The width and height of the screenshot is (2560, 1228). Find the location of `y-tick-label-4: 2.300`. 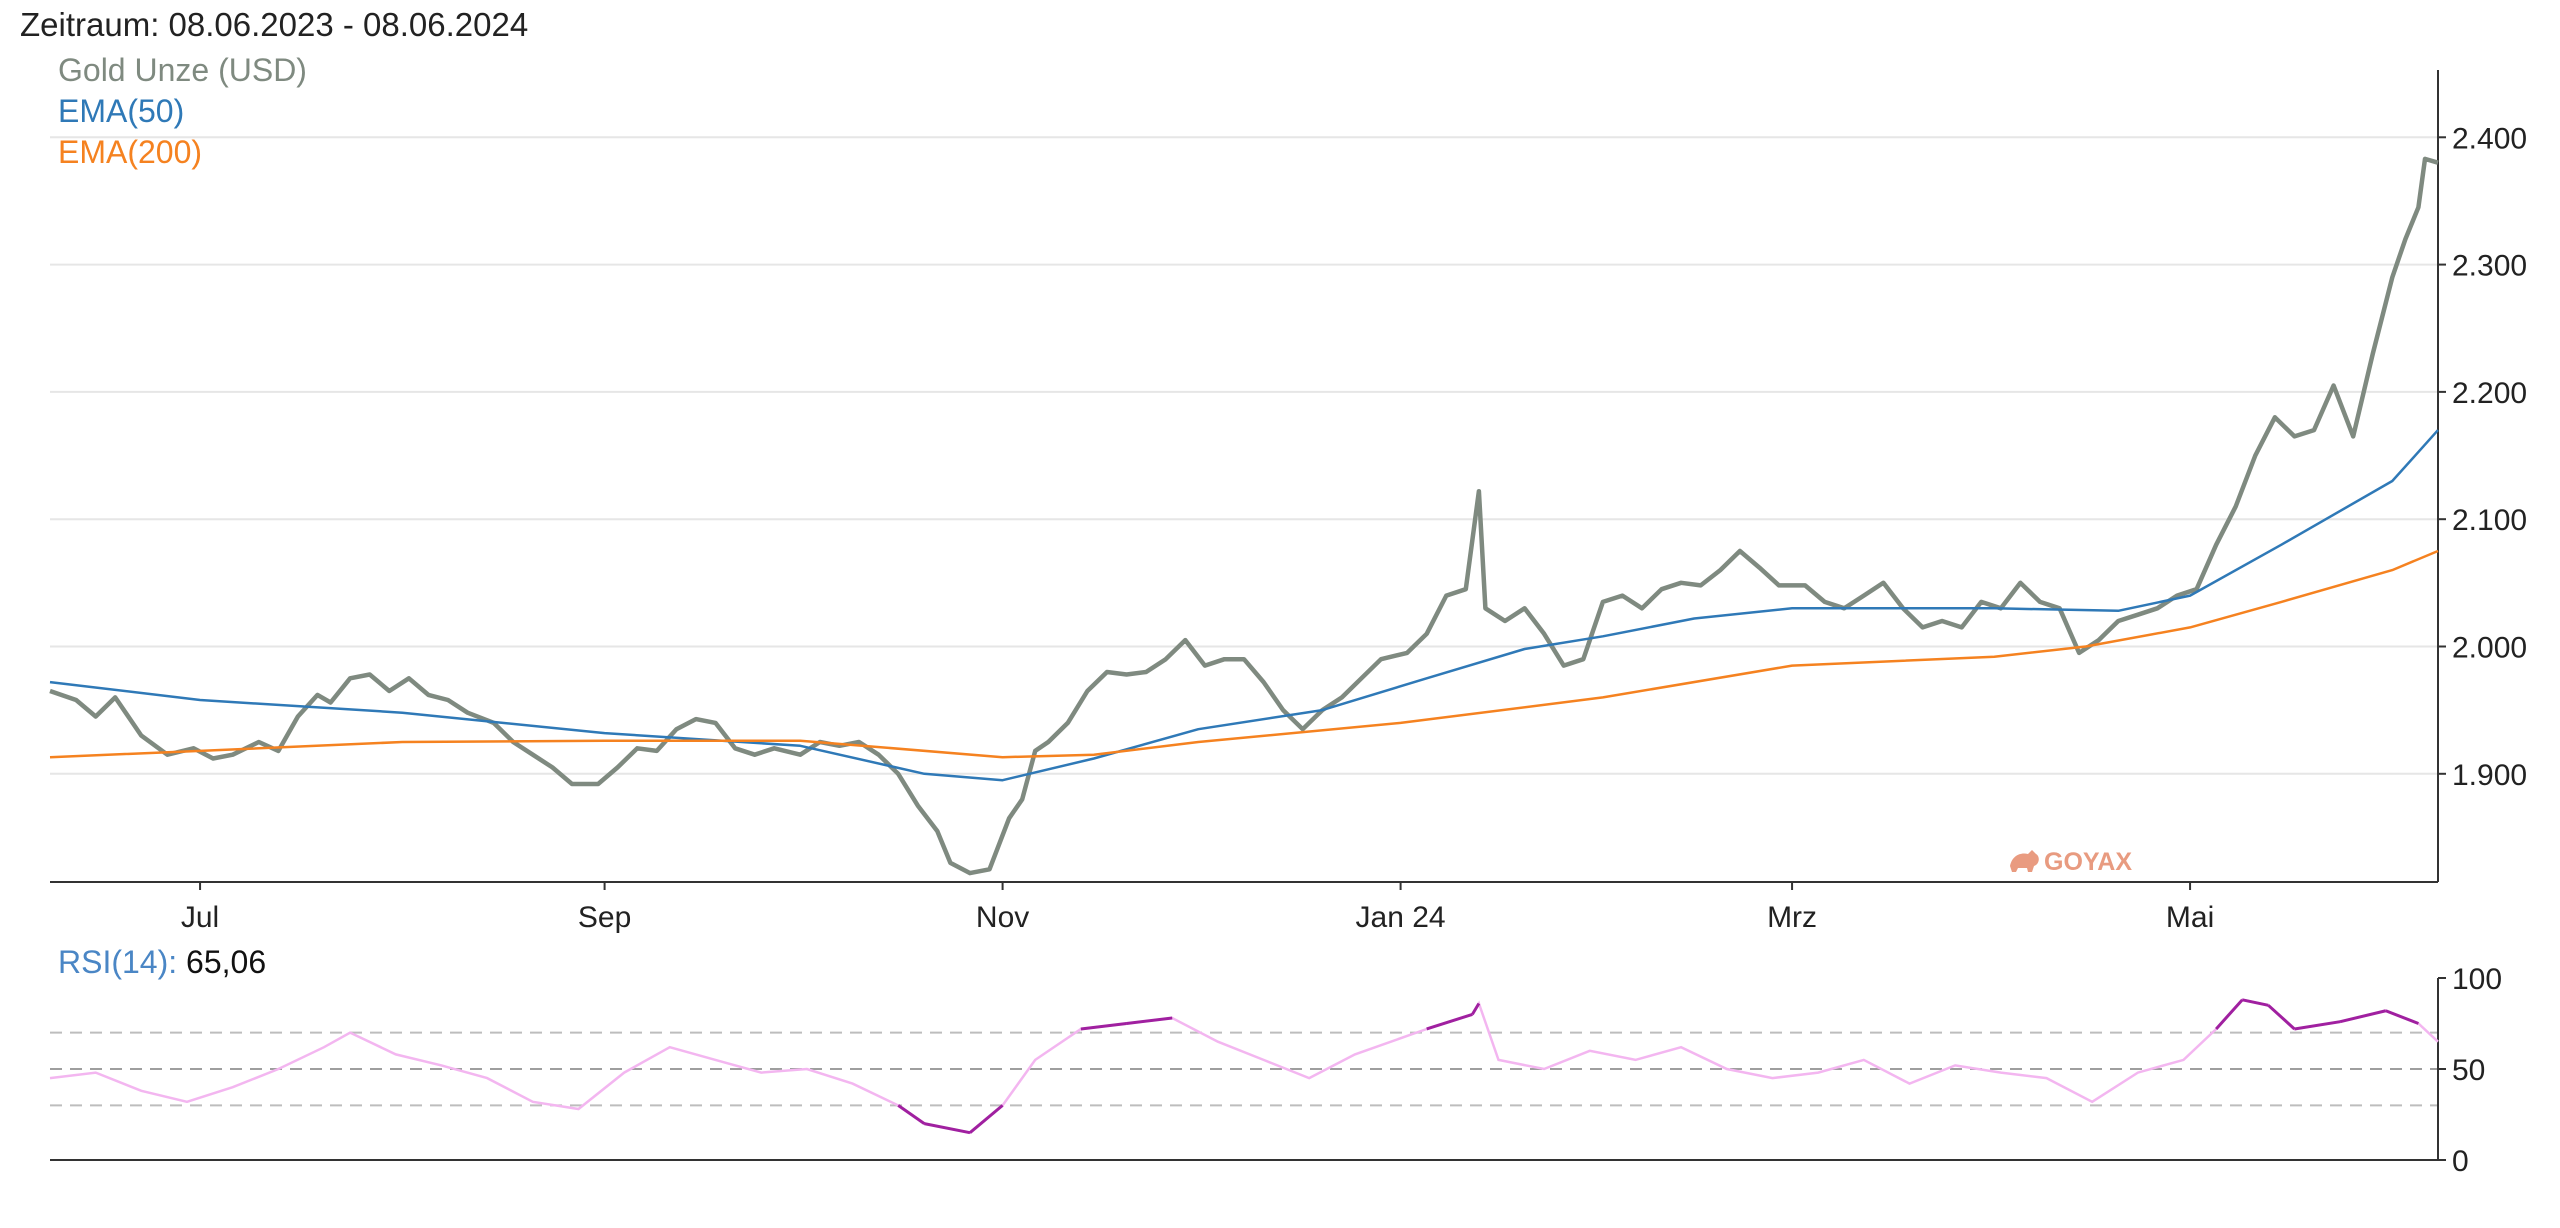

y-tick-label-4: 2.300 is located at coordinates (2489, 266).